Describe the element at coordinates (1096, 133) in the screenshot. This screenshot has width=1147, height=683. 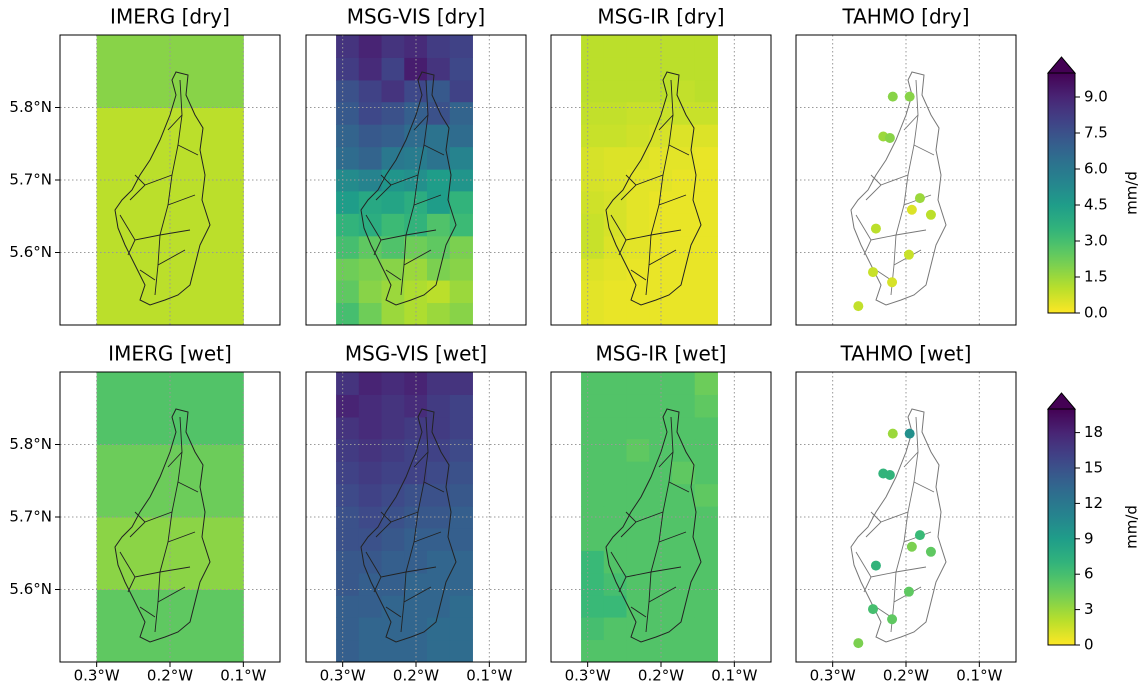
I see `colorbar-tick-label: 7.5` at that location.